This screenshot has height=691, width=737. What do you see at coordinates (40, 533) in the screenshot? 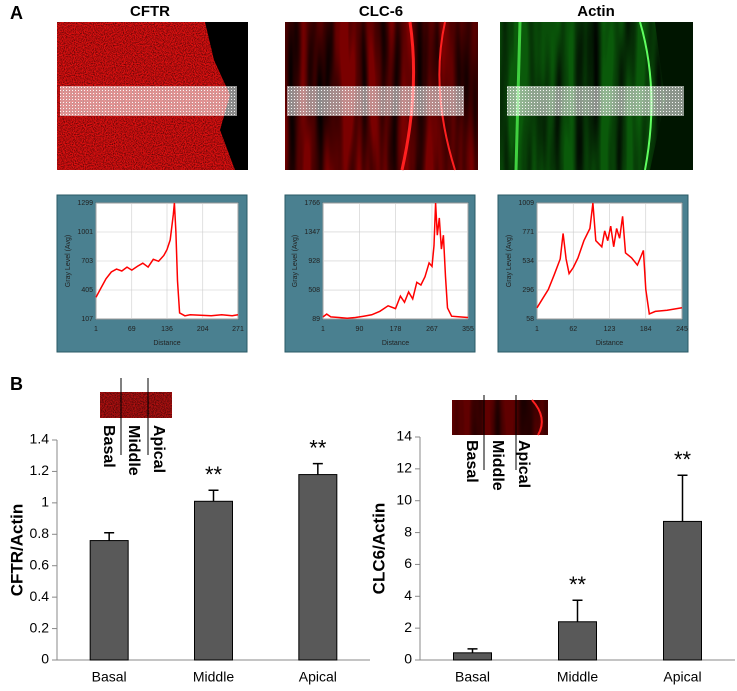
I see `y-tick-label: 0.8` at bounding box center [40, 533].